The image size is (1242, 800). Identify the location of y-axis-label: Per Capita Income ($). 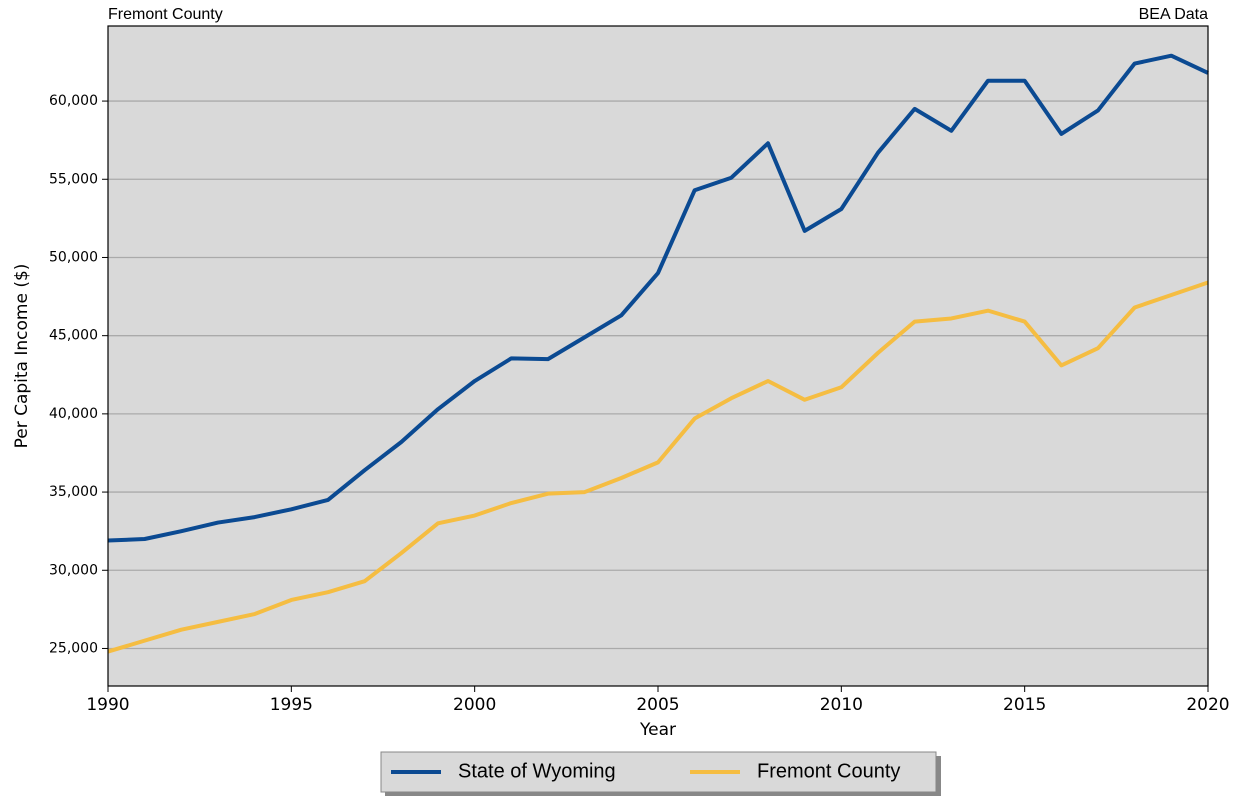
(22, 356).